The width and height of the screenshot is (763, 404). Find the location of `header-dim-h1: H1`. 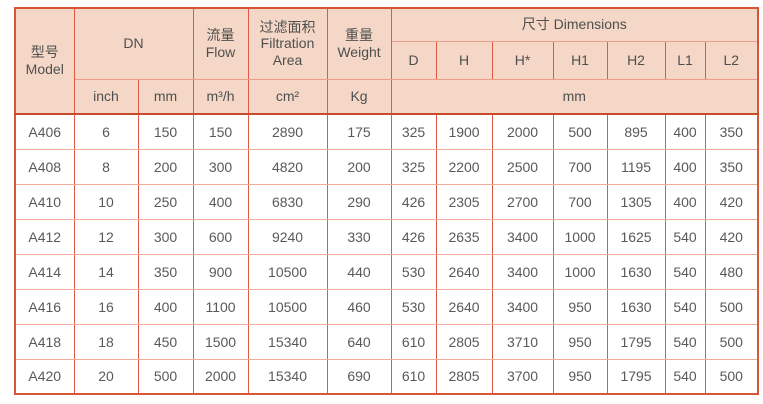

header-dim-h1: H1 is located at coordinates (580, 60).